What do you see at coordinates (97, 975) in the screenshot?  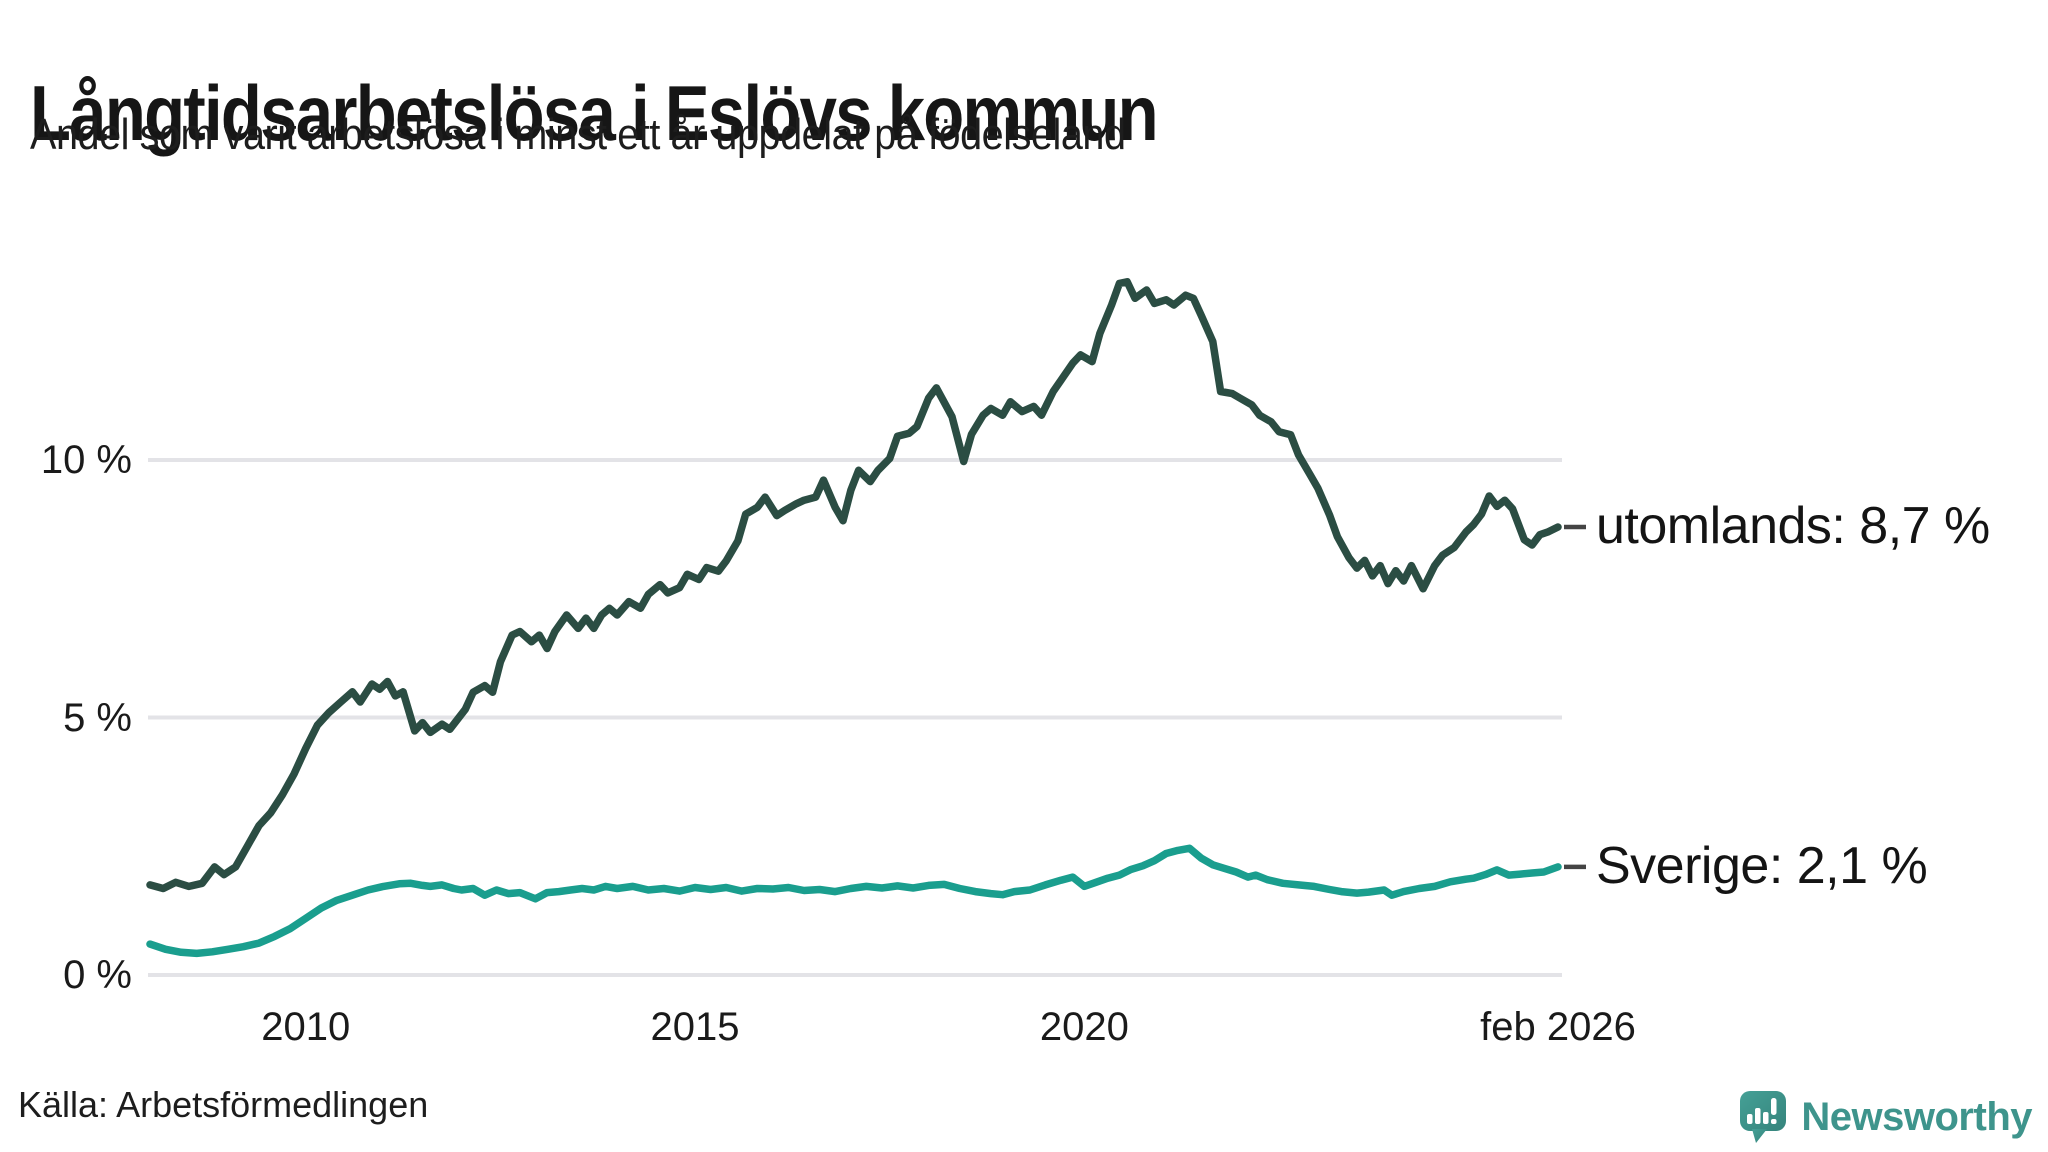 I see `y-axis-tick-0: 0 %` at bounding box center [97, 975].